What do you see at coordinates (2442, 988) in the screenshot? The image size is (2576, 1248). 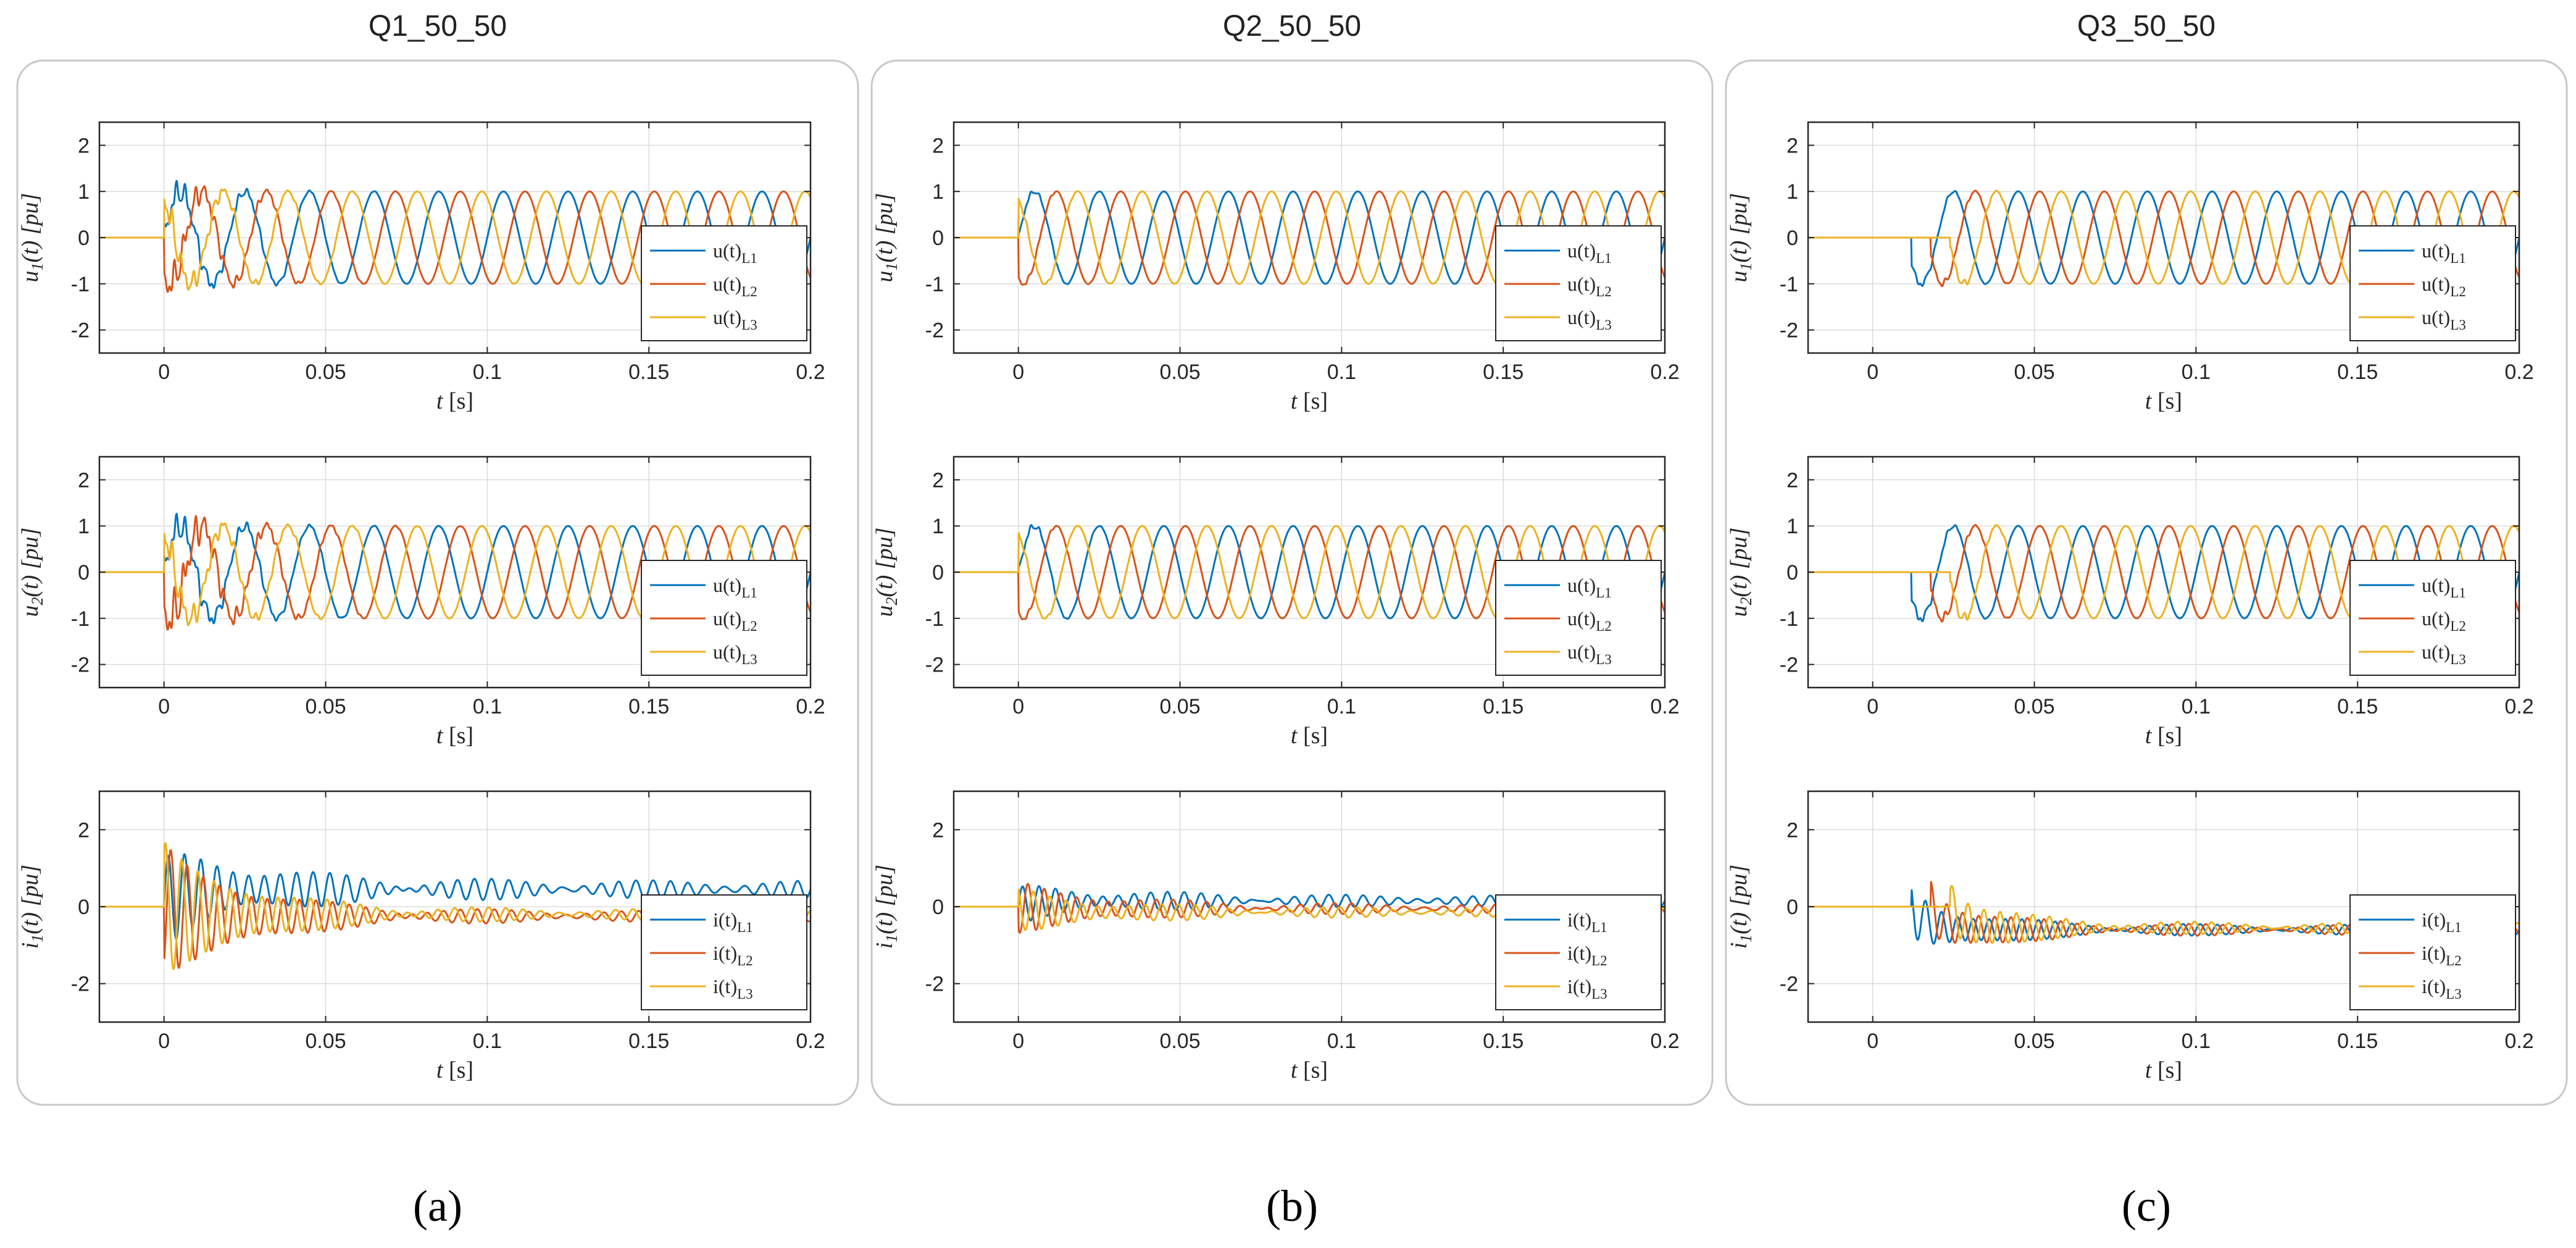 I see `legend-entry: i(t)L3` at bounding box center [2442, 988].